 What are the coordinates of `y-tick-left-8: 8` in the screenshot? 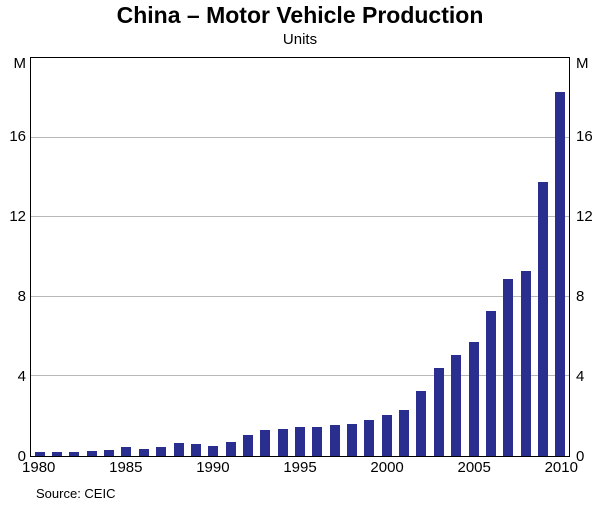 It's located at (21, 296).